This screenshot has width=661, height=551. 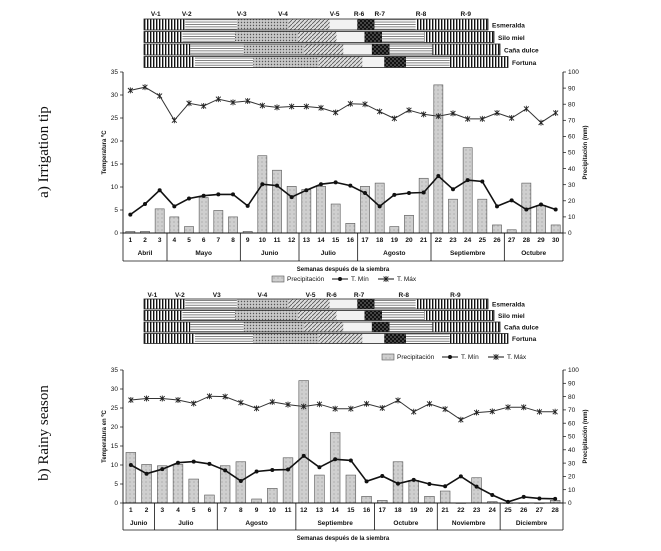 What do you see at coordinates (453, 240) in the screenshot?
I see `week-label: 23` at bounding box center [453, 240].